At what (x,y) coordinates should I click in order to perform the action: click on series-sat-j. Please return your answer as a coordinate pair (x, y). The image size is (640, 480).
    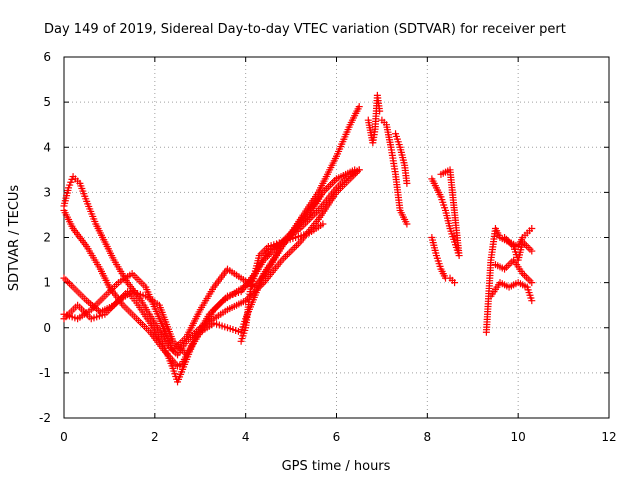
    Looking at the image, I should click on (445, 213).